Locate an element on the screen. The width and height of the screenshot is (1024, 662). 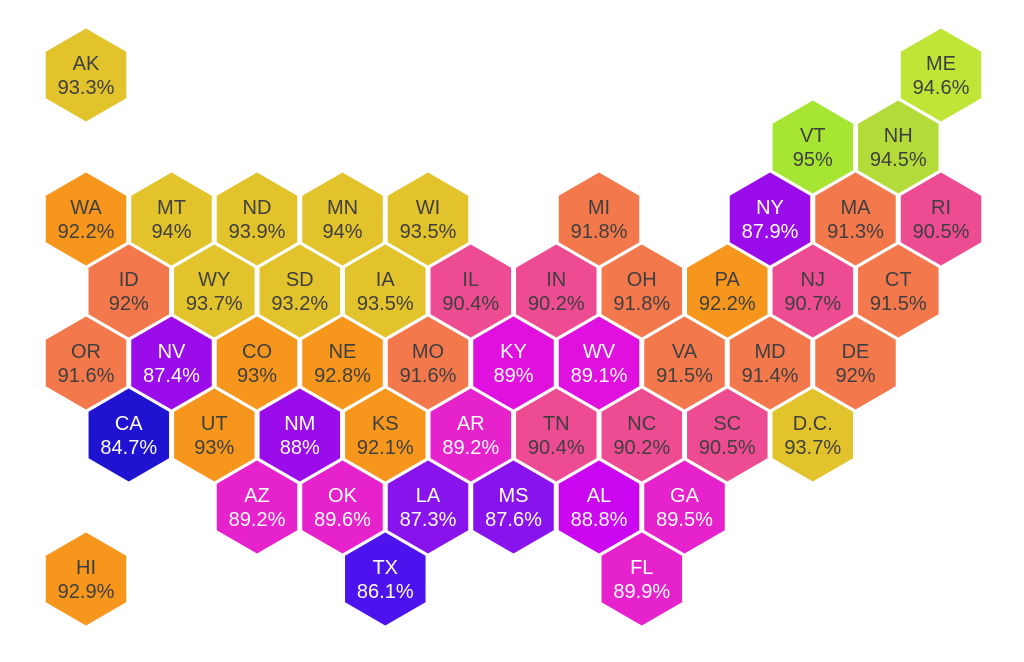
state-hexagon-OK is located at coordinates (342, 507).